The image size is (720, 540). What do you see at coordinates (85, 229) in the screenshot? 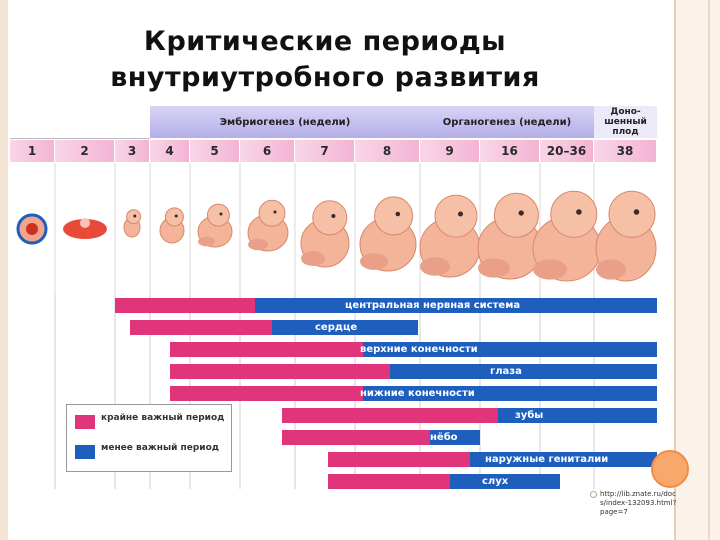
I see `blastocyst-shape` at bounding box center [85, 229].